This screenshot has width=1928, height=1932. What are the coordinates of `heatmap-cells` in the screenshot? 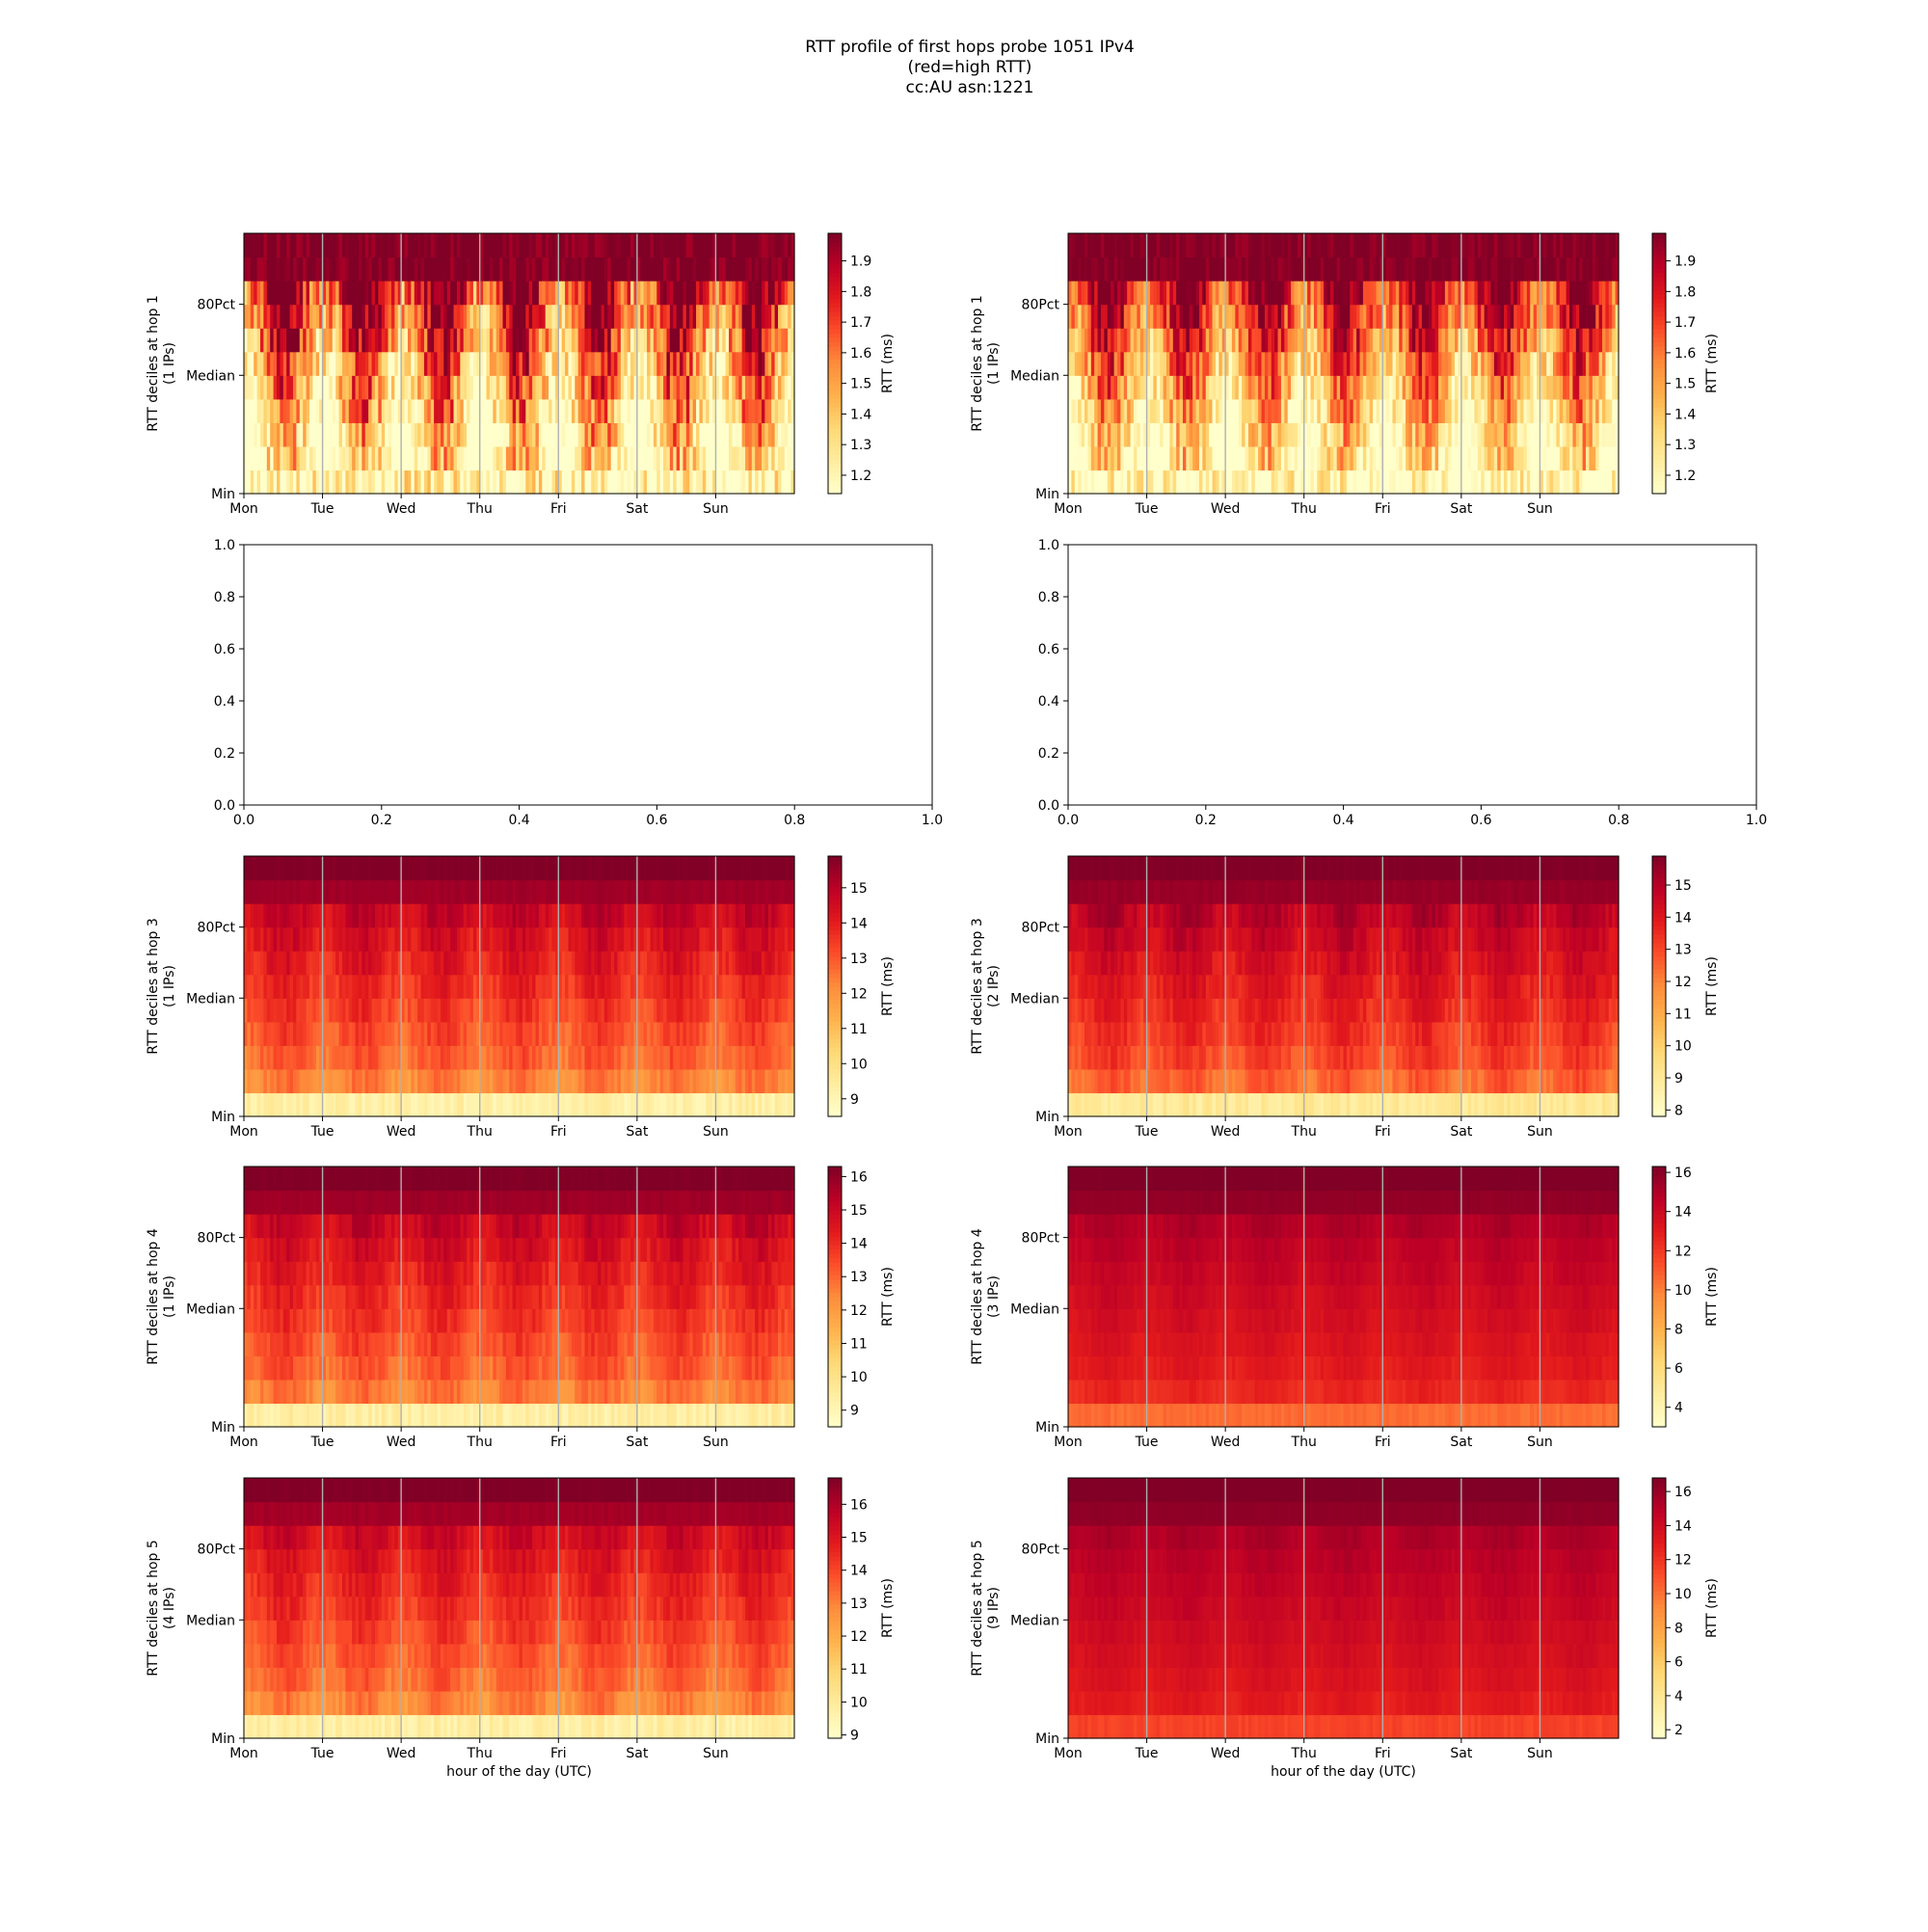 It's located at (519, 364).